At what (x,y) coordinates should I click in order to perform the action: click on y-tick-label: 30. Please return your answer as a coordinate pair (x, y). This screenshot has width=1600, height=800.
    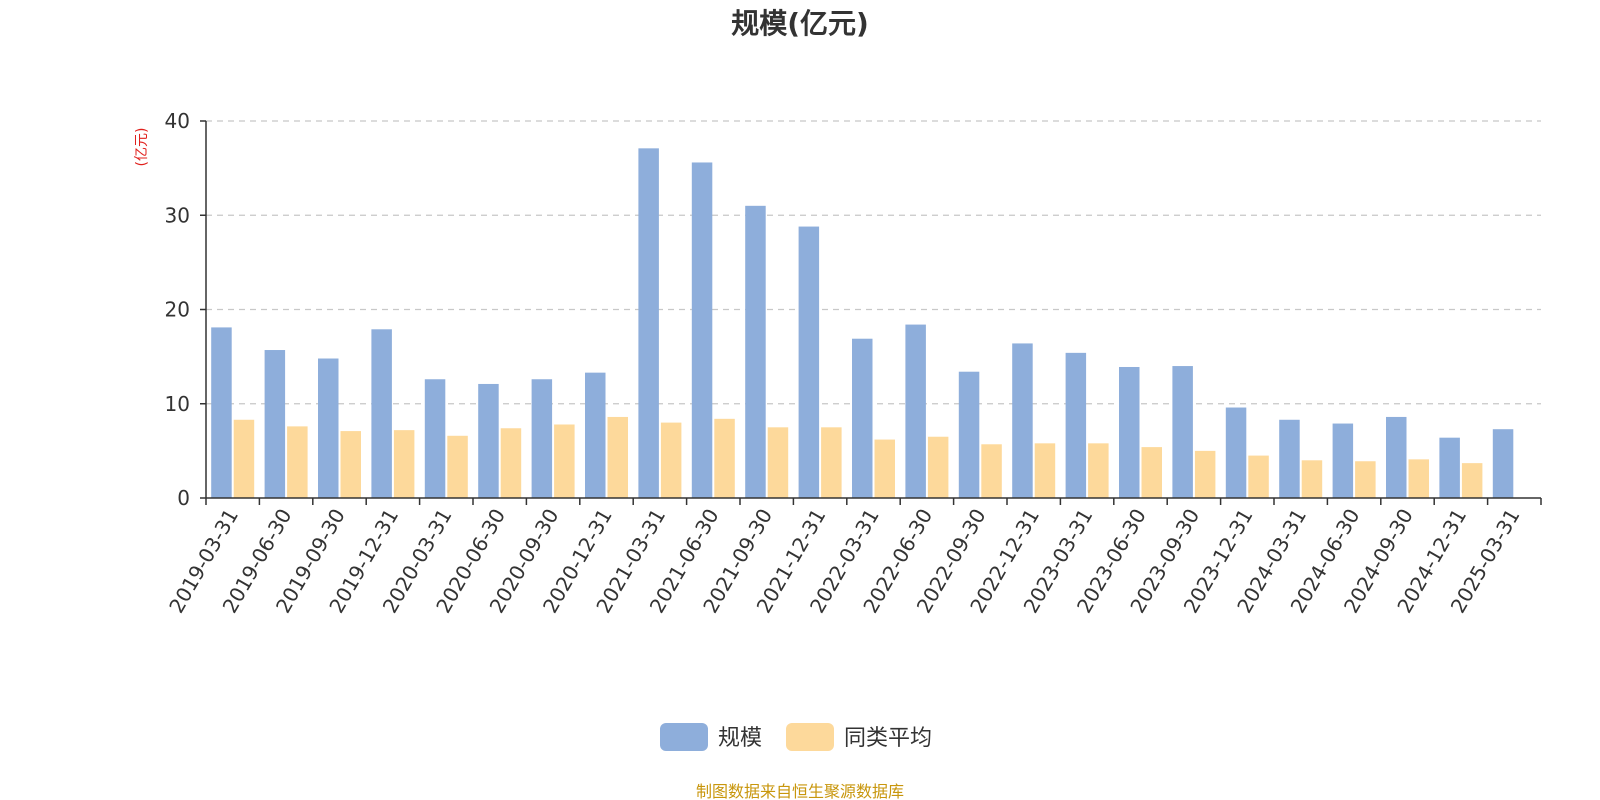
    Looking at the image, I should click on (177, 215).